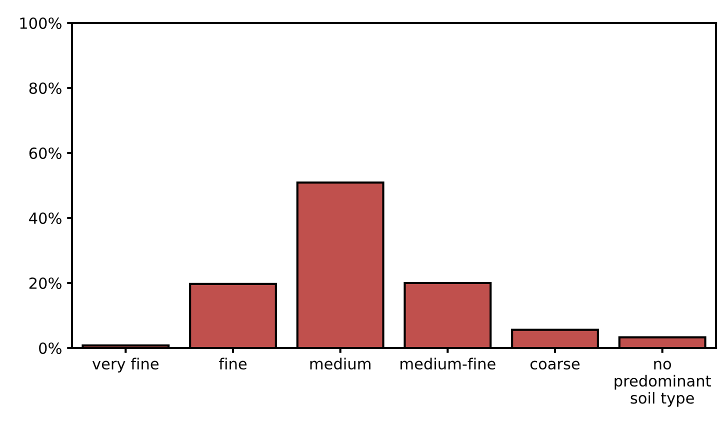 The height and width of the screenshot is (426, 721). Describe the element at coordinates (50, 348) in the screenshot. I see `y-tick-label: 0%` at that location.